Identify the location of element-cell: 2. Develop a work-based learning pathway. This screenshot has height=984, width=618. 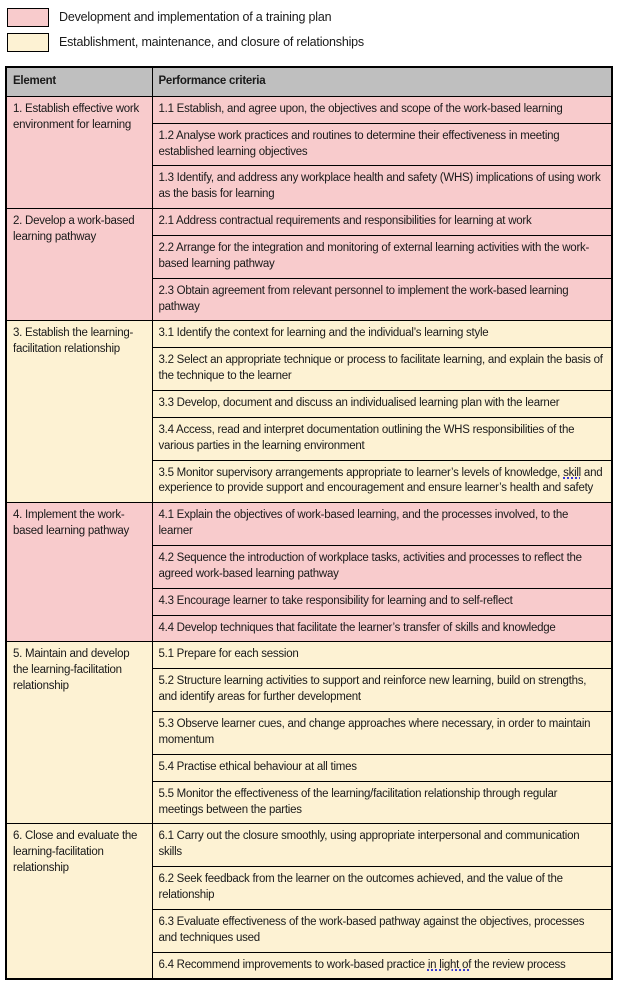
(79, 265).